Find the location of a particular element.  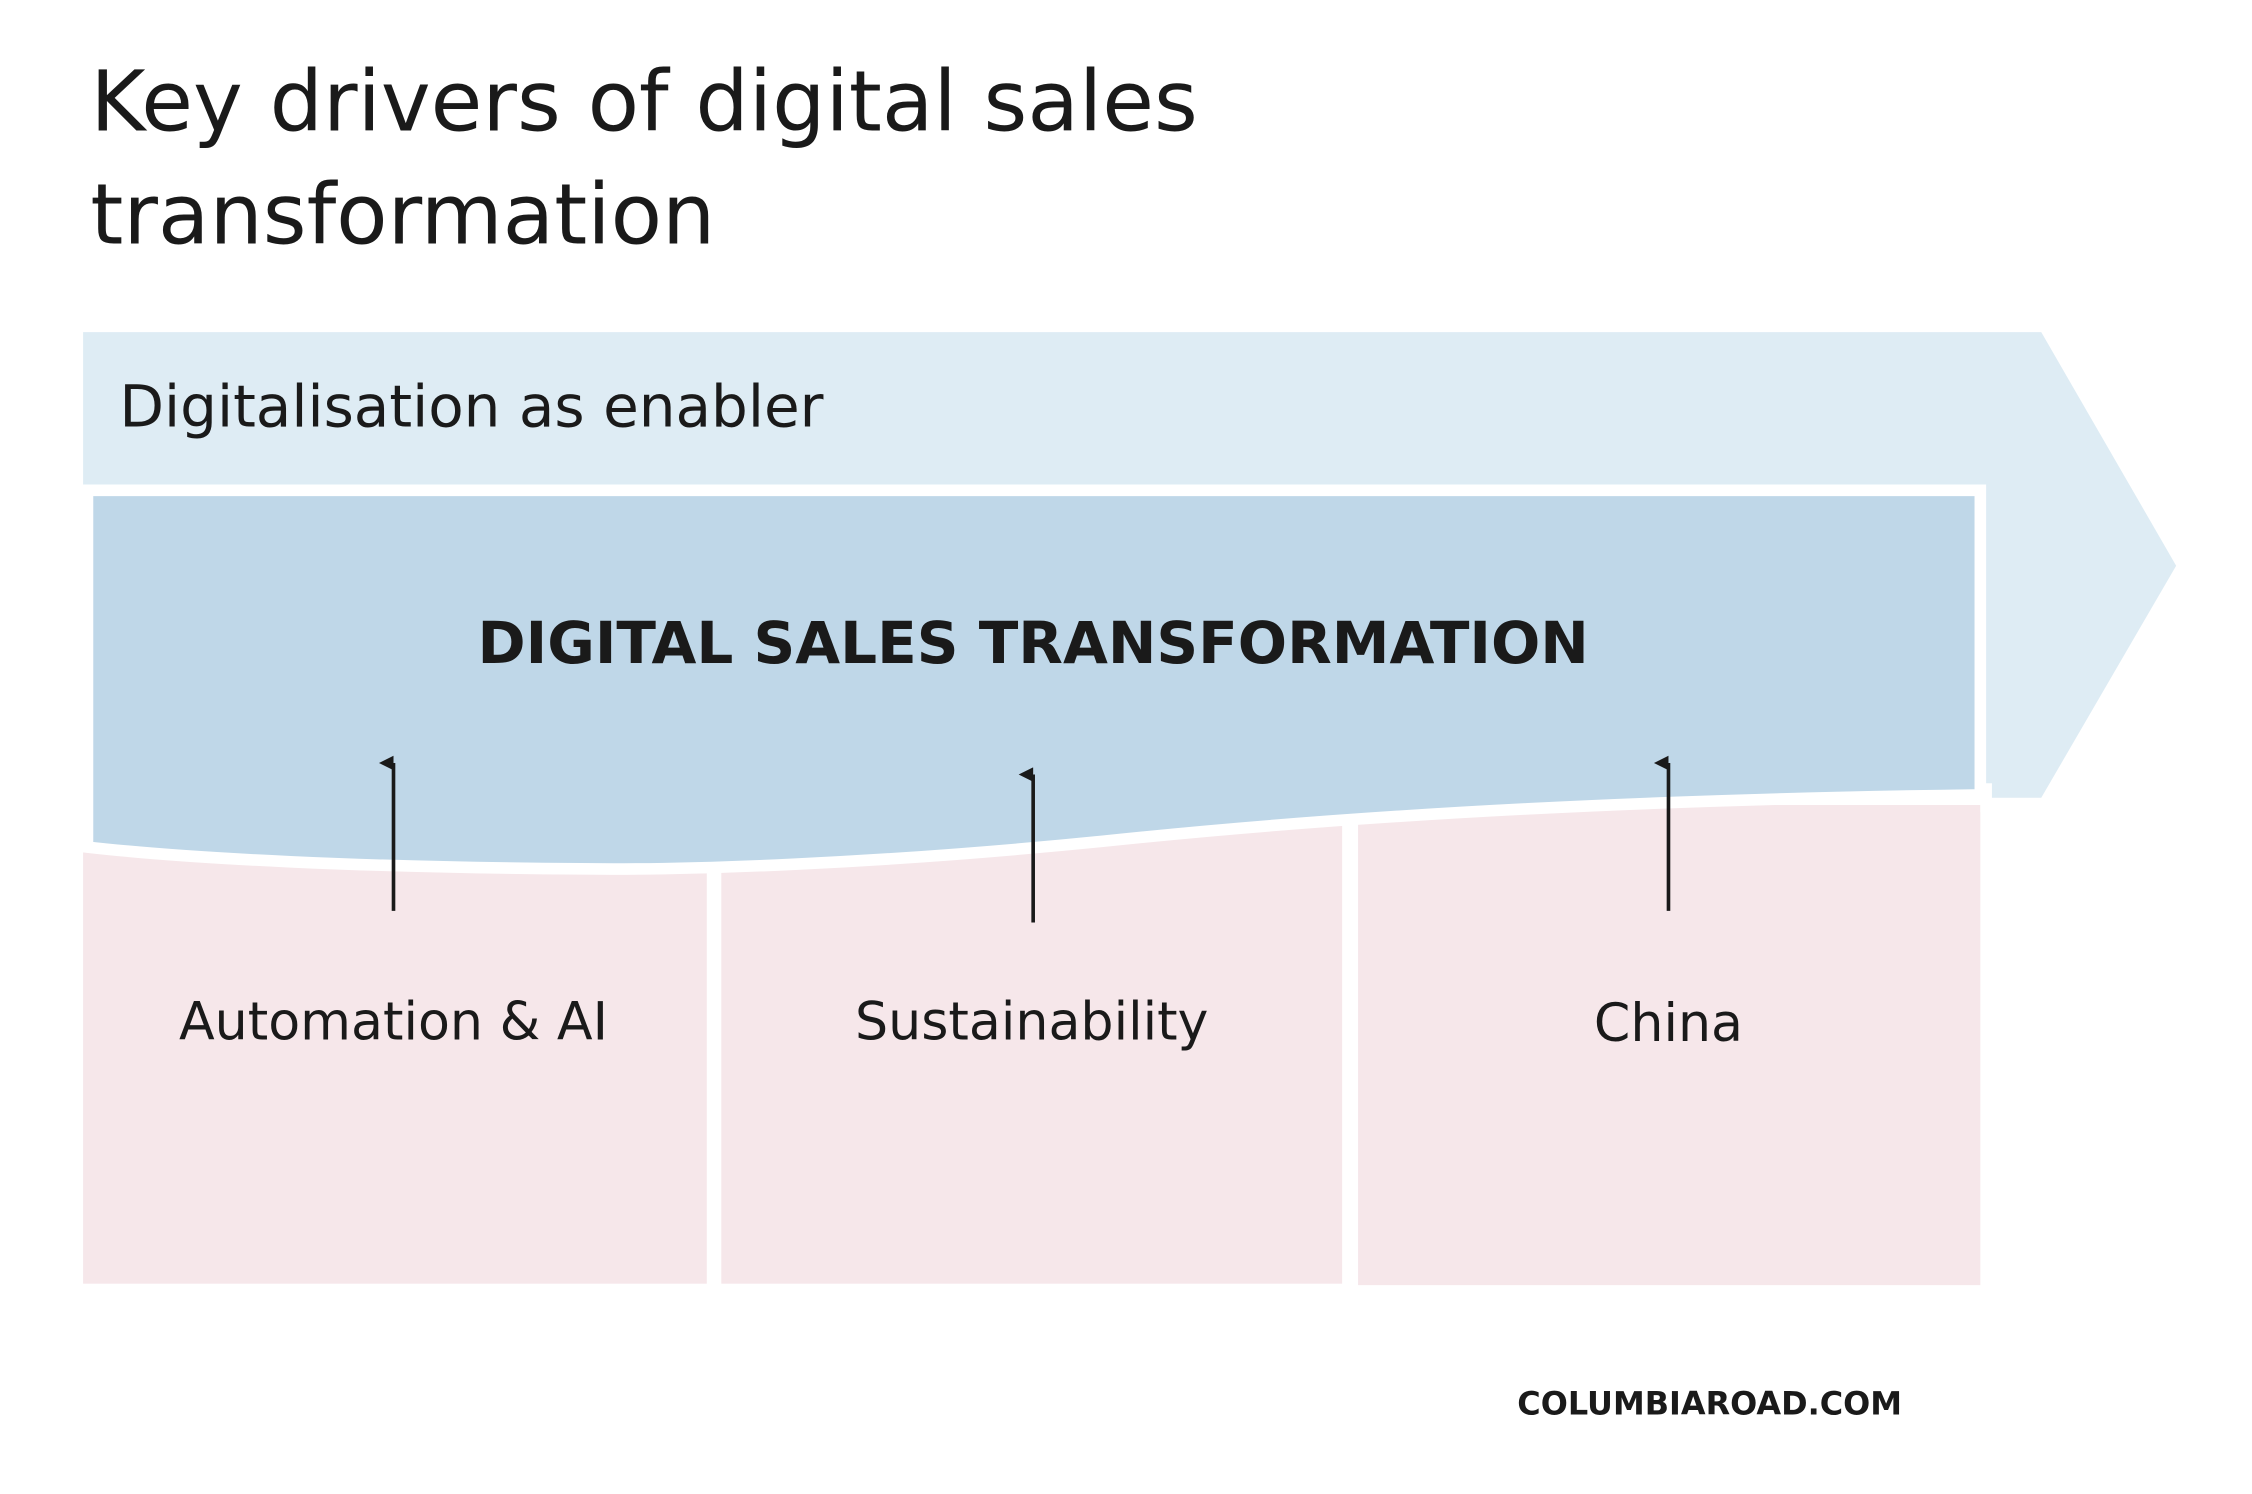

driver-label: China is located at coordinates (1668, 1024).